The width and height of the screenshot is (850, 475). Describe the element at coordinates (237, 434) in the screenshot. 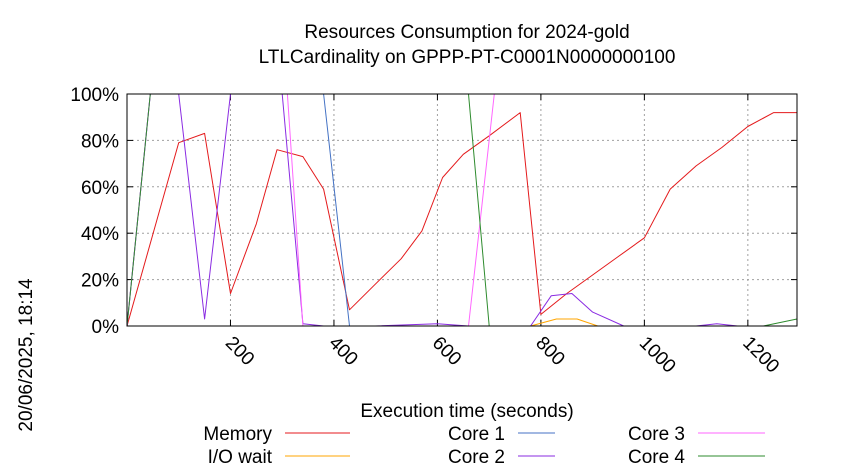

I see `legend-label: Memory` at that location.